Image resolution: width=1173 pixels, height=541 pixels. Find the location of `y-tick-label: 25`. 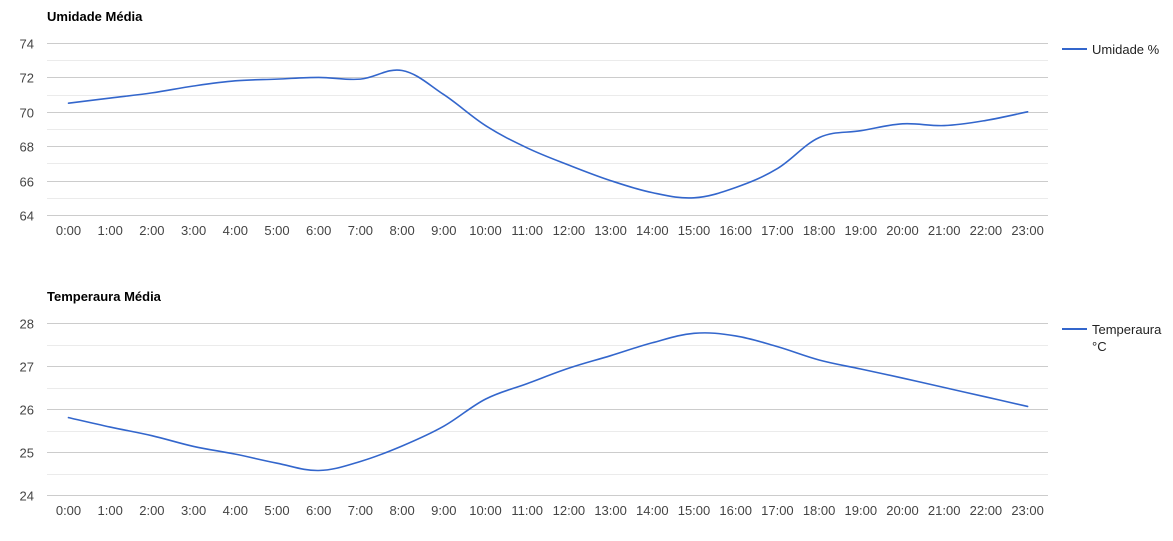

y-tick-label: 25 is located at coordinates (27, 453).